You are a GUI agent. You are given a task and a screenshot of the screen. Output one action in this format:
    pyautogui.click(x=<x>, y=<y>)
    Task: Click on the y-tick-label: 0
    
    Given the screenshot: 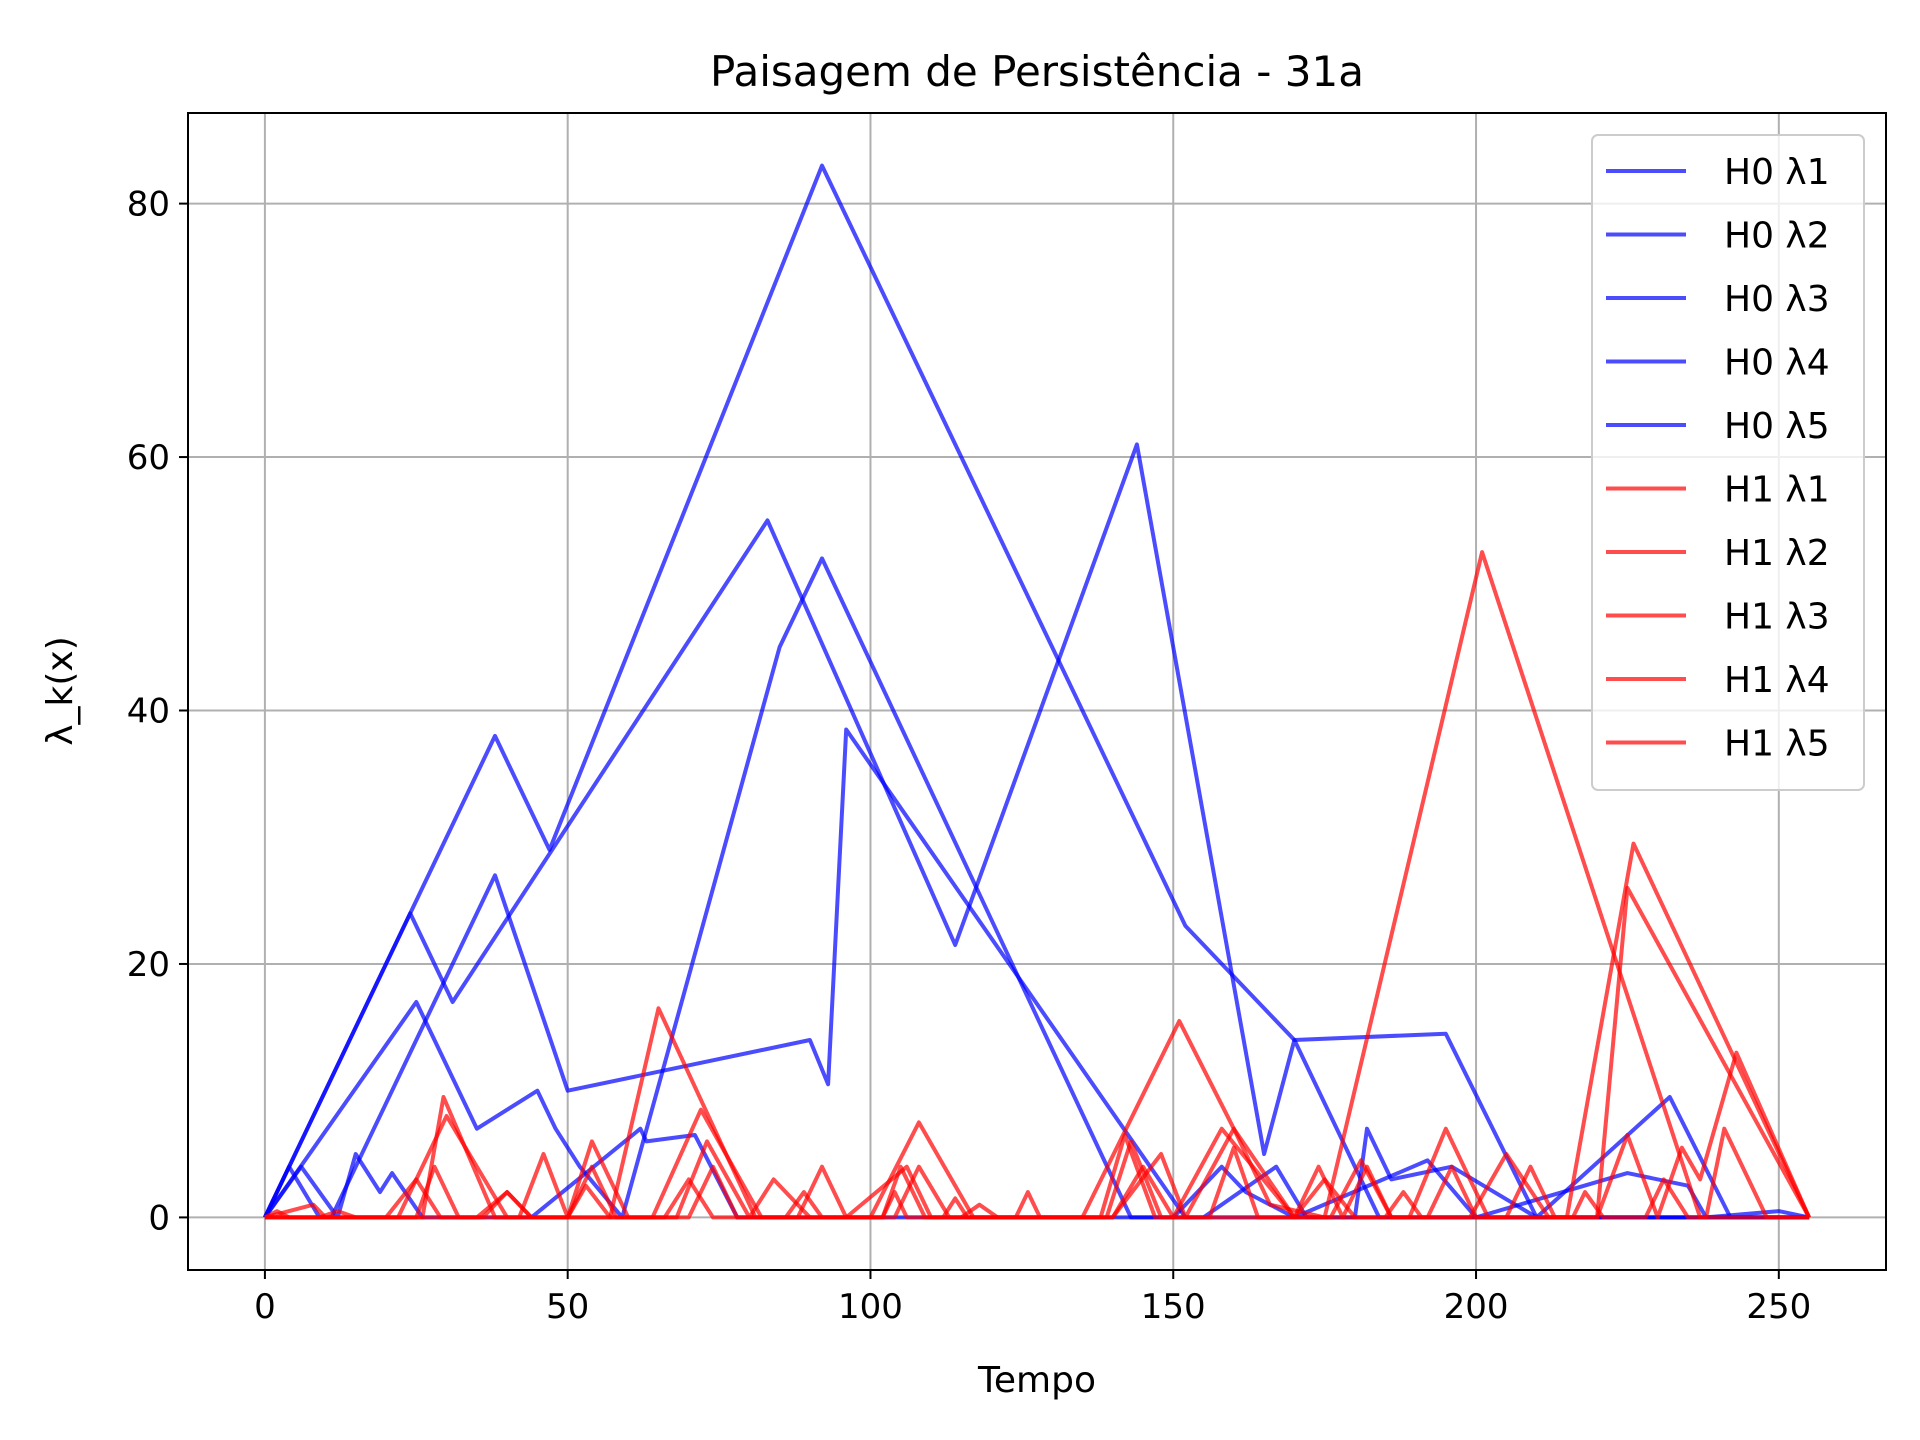 What is the action you would take?
    pyautogui.click(x=159, y=1218)
    